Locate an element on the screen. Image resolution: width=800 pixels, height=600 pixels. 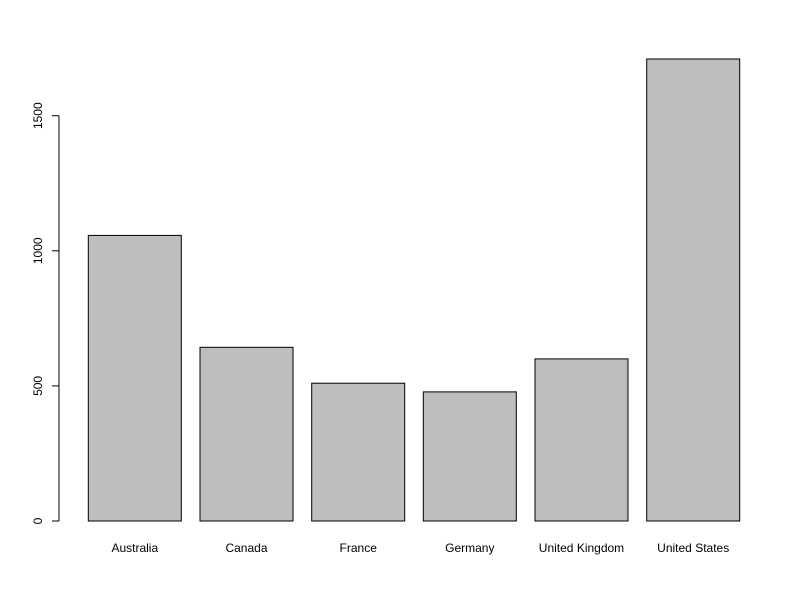
x-tick-label: United Kingdom is located at coordinates (581, 548).